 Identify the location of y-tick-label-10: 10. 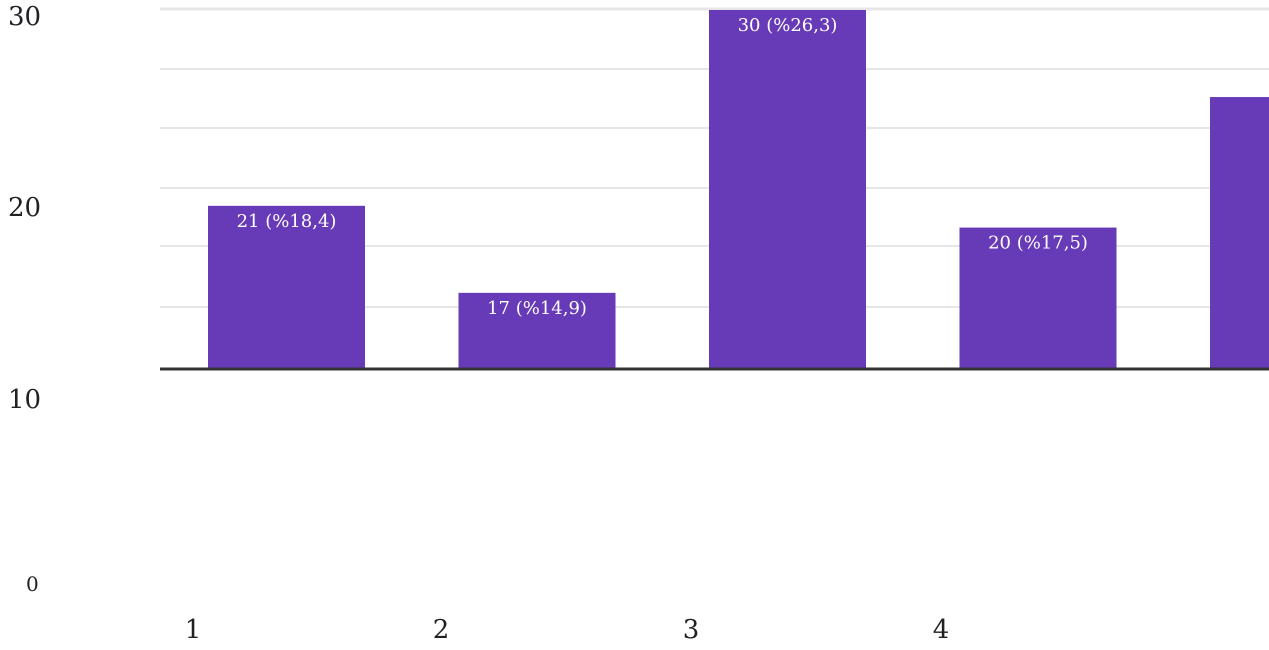
(25, 400).